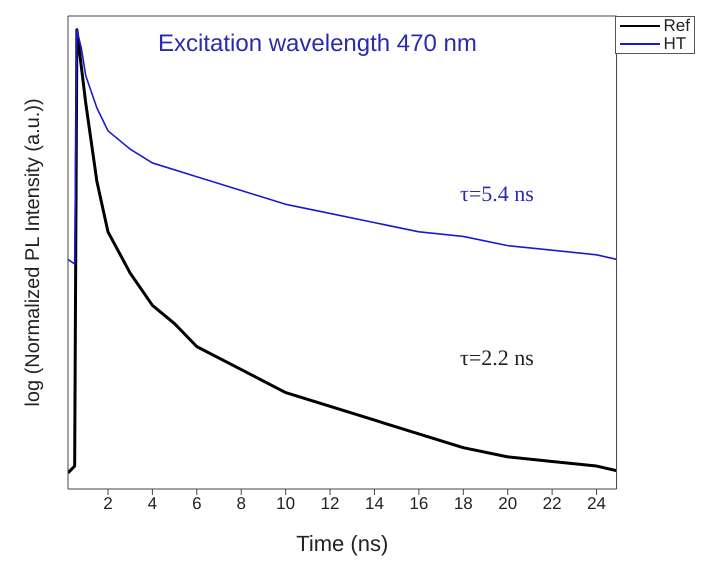 The image size is (711, 577). I want to click on x-tick-label: 22, so click(552, 504).